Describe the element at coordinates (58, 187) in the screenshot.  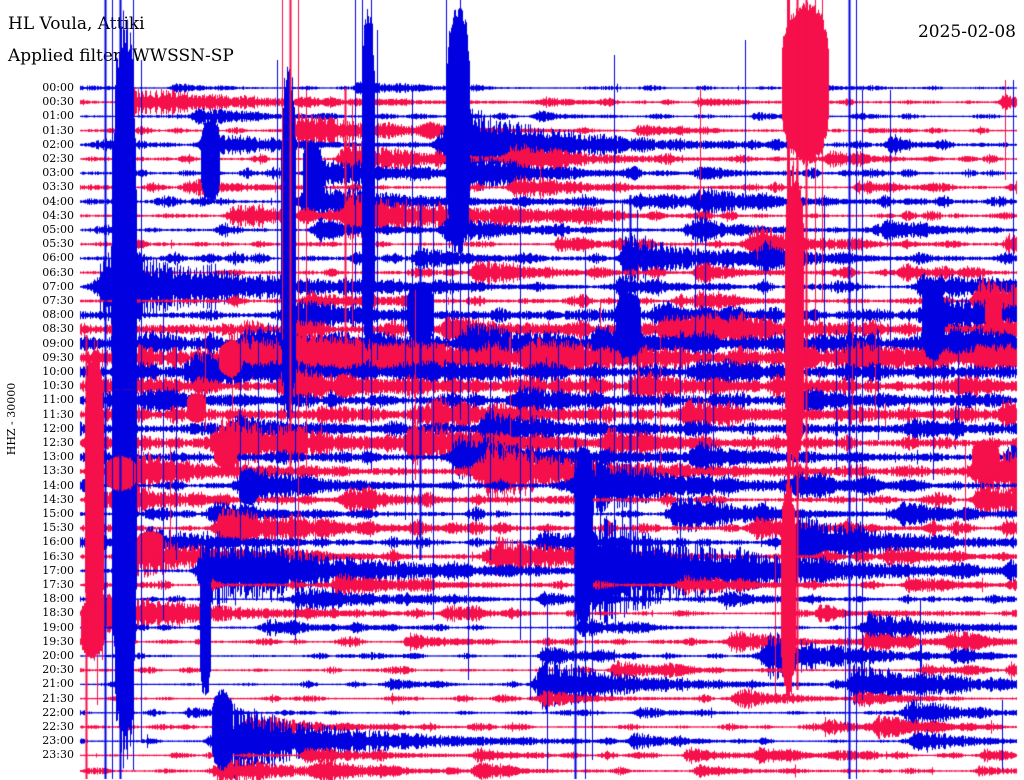
I see `time-label: 03:30` at that location.